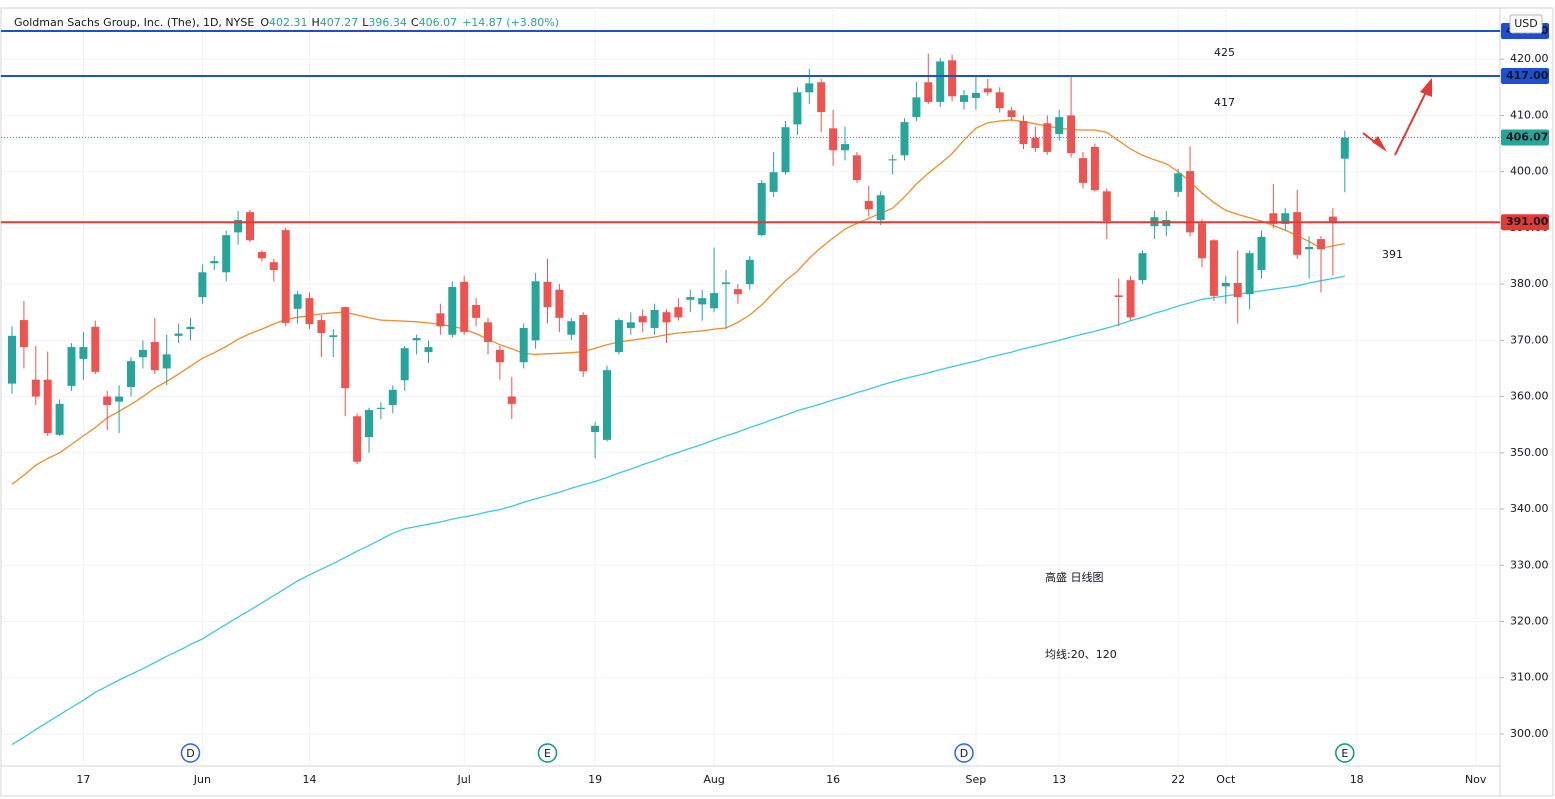  I want to click on level-label: 417.00, so click(1527, 75).